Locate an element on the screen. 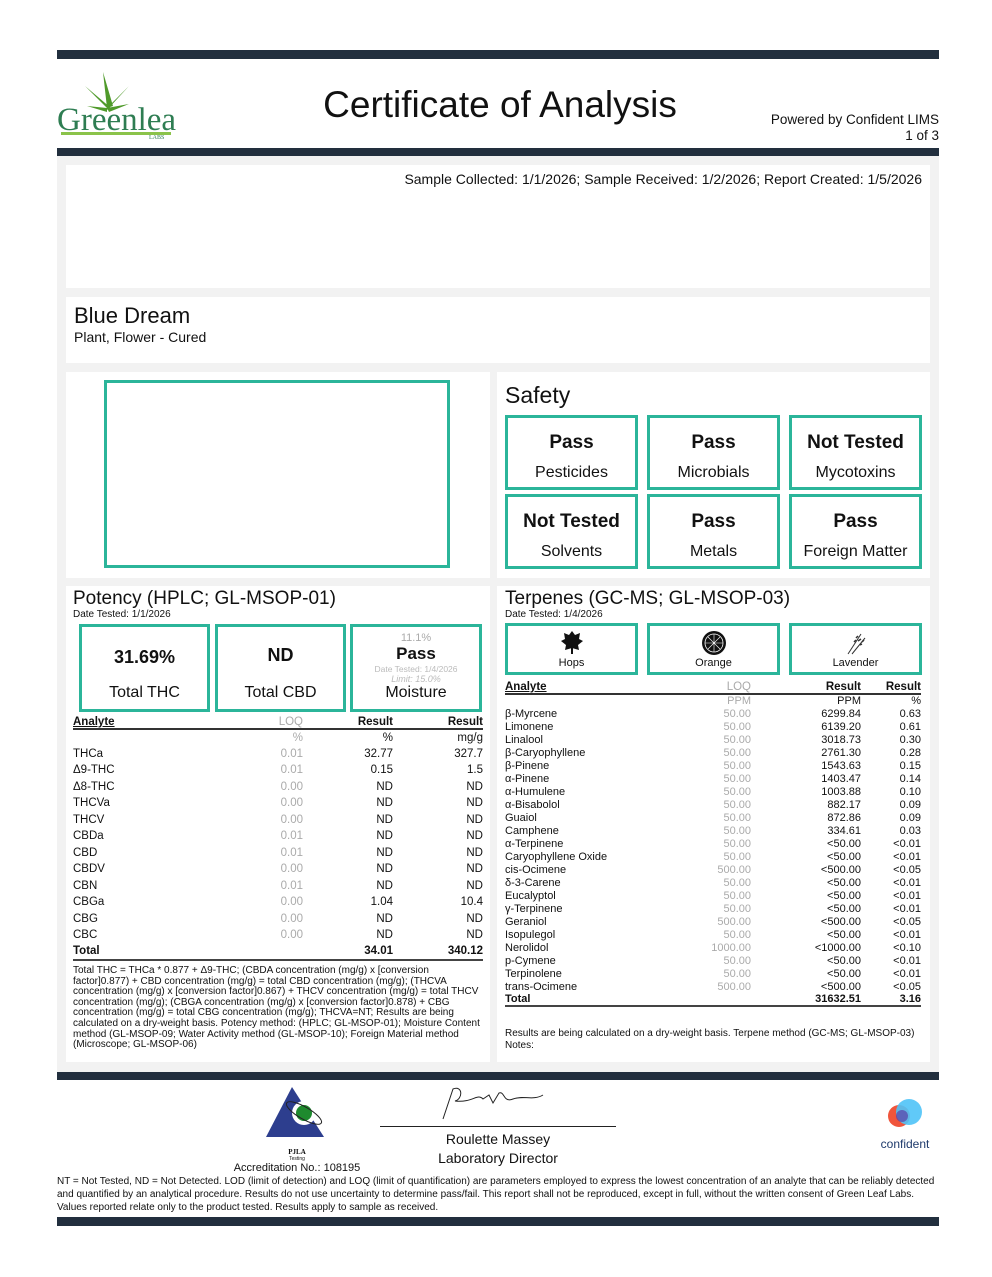 This screenshot has width=992, height=1277. table-row: Geraniol 500.00 <500.00 <0.05 is located at coordinates (713, 921).